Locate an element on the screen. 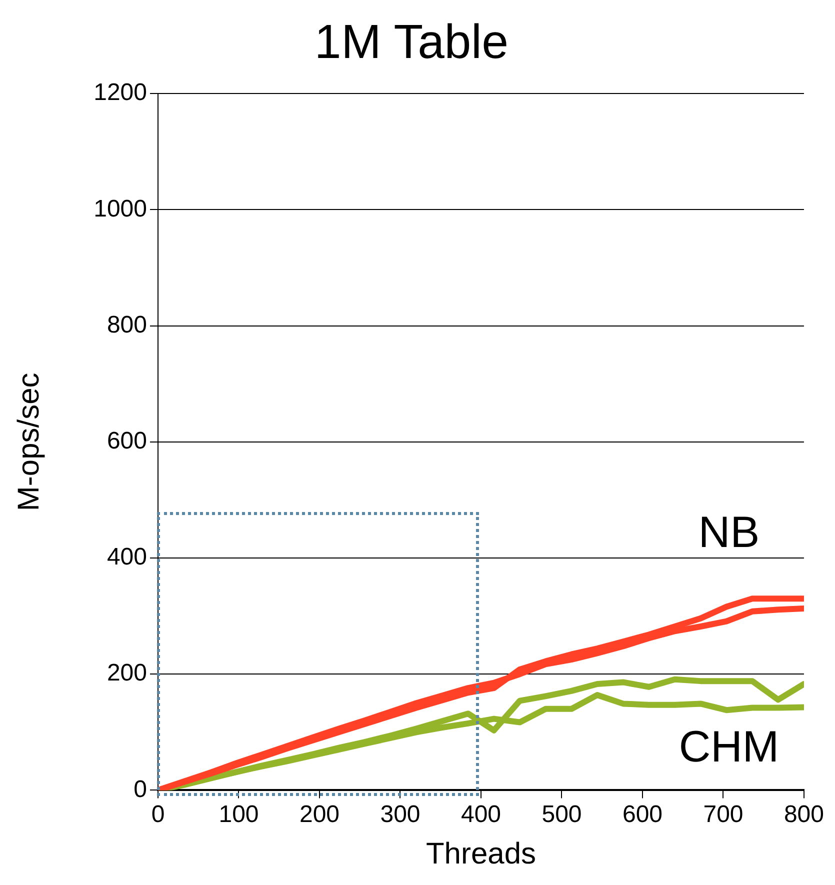 This screenshot has height=885, width=835. y-tick-label: 200 is located at coordinates (126, 673).